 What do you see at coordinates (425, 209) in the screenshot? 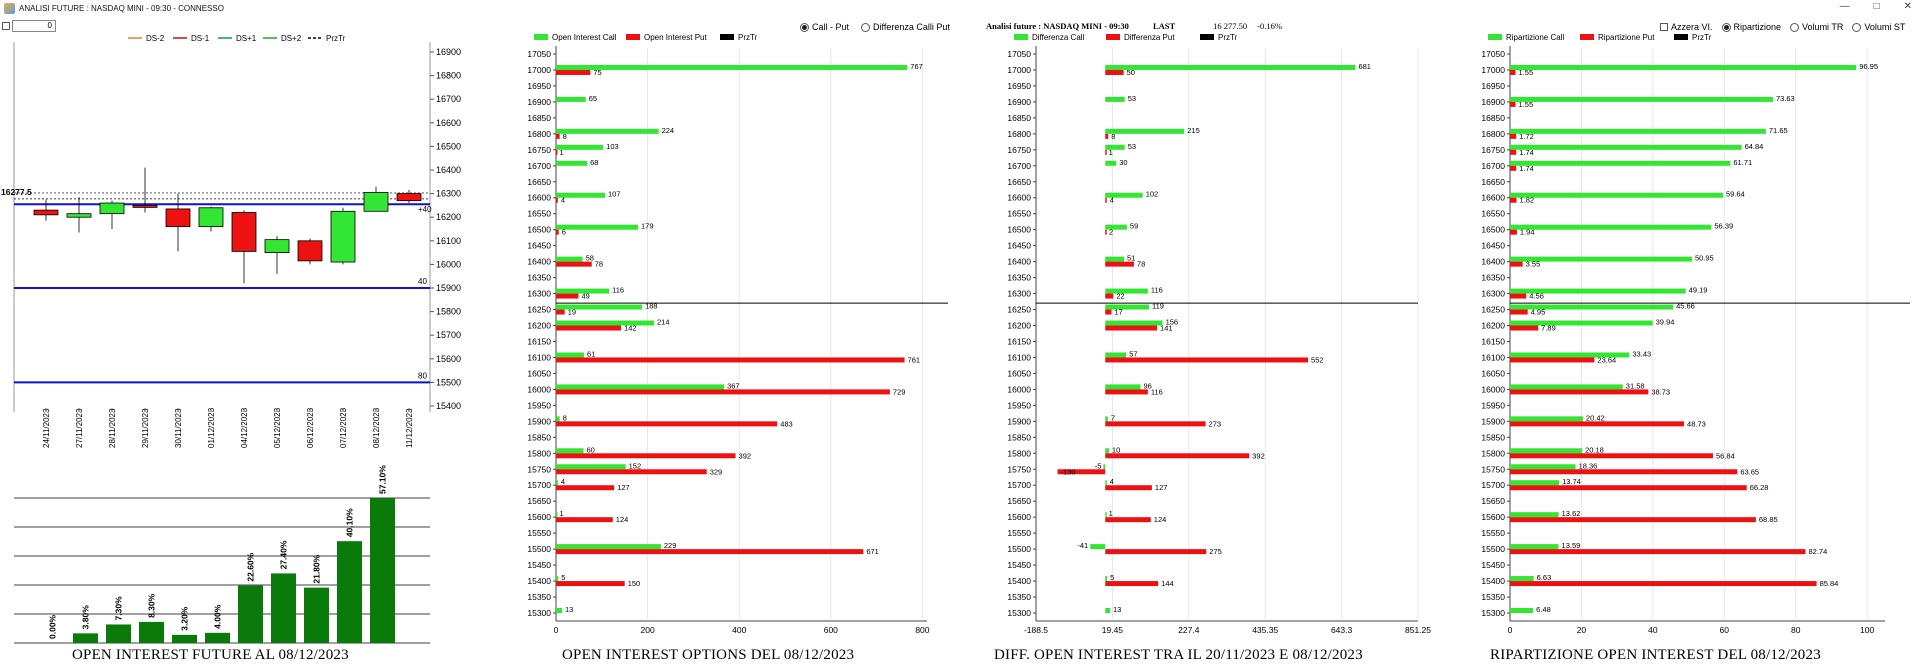
I see `level-label: +40` at bounding box center [425, 209].